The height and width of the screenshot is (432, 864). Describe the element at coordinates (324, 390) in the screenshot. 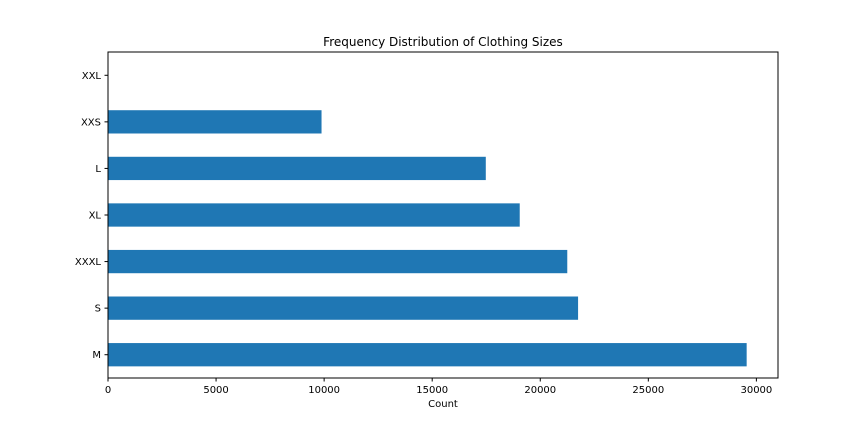

I see `x-tick-label: 10000` at that location.